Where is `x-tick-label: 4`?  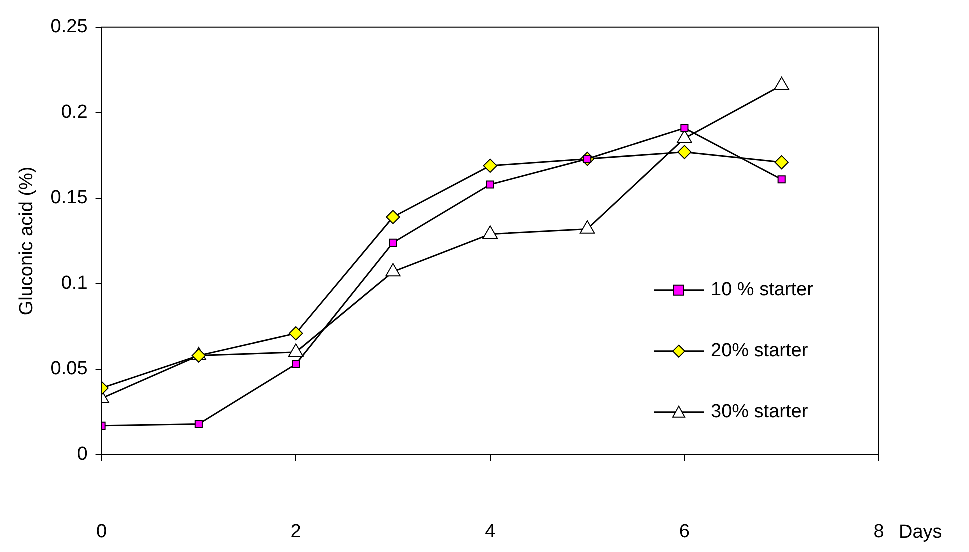
x-tick-label: 4 is located at coordinates (490, 532).